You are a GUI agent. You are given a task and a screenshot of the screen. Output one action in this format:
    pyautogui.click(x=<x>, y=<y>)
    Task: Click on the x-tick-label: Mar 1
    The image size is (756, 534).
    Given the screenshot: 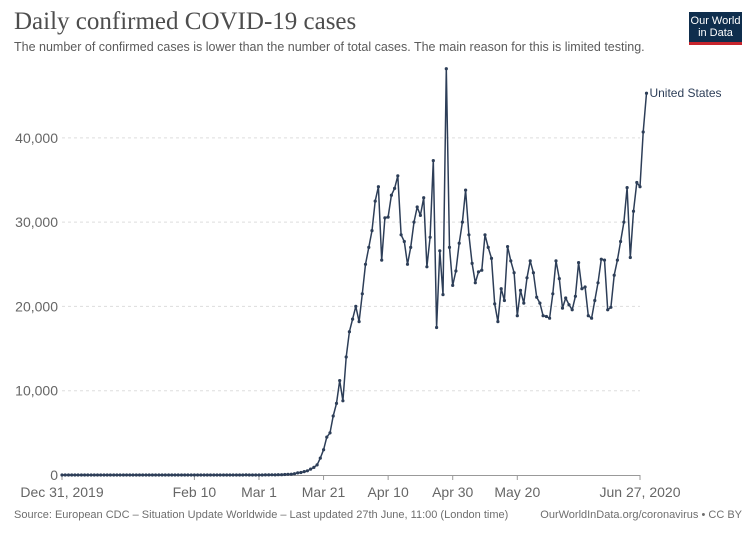 What is the action you would take?
    pyautogui.click(x=259, y=492)
    